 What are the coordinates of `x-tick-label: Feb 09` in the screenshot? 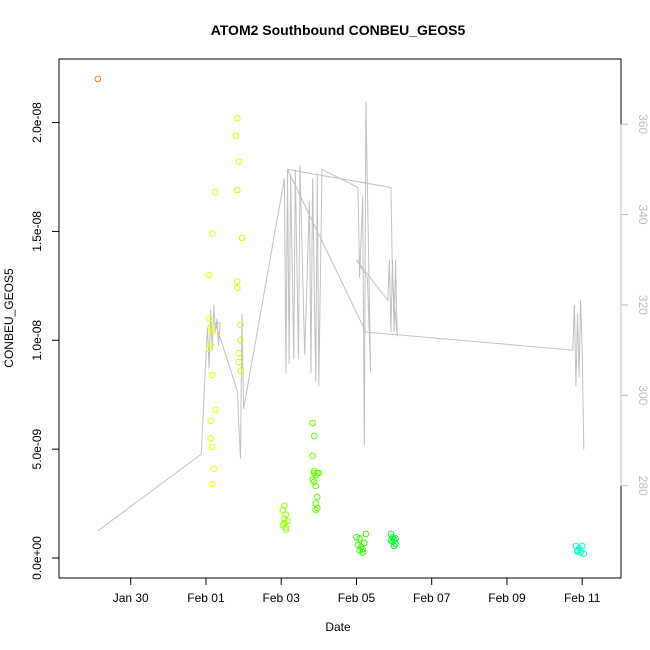 It's located at (507, 598).